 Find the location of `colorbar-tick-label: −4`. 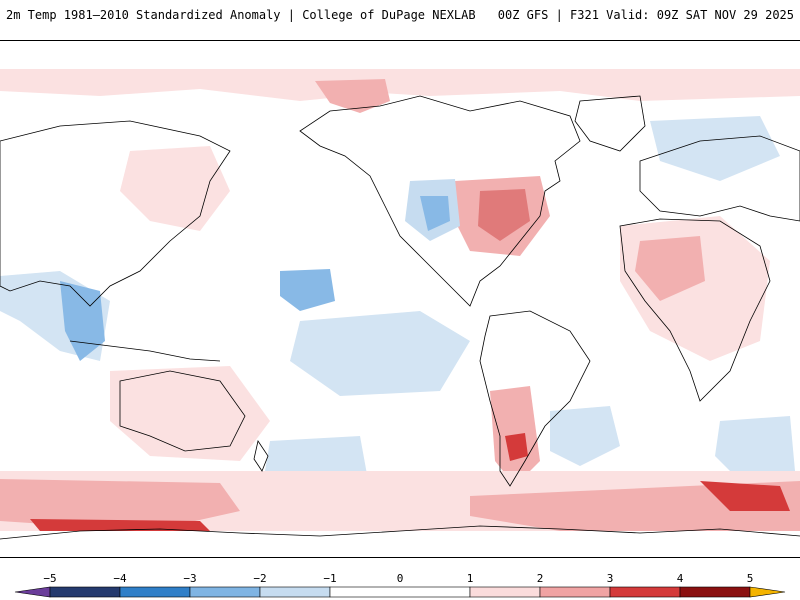

colorbar-tick-label: −4 is located at coordinates (120, 578).